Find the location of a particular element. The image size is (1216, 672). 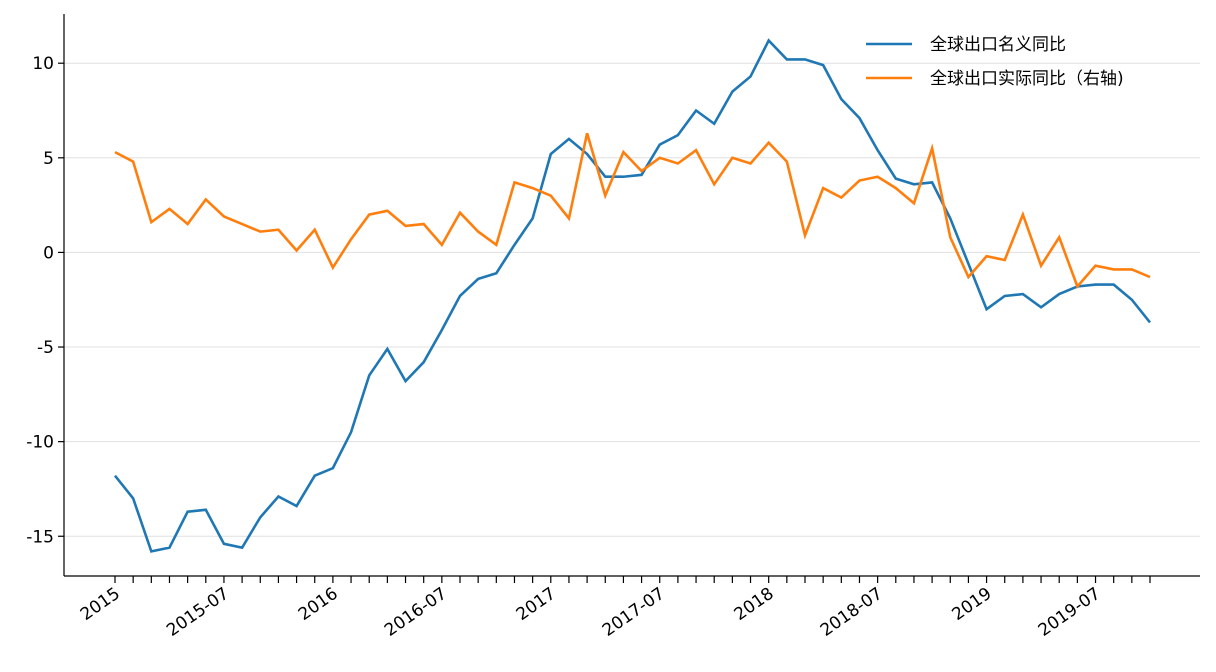

x-tick-label: 2019 is located at coordinates (972, 604).